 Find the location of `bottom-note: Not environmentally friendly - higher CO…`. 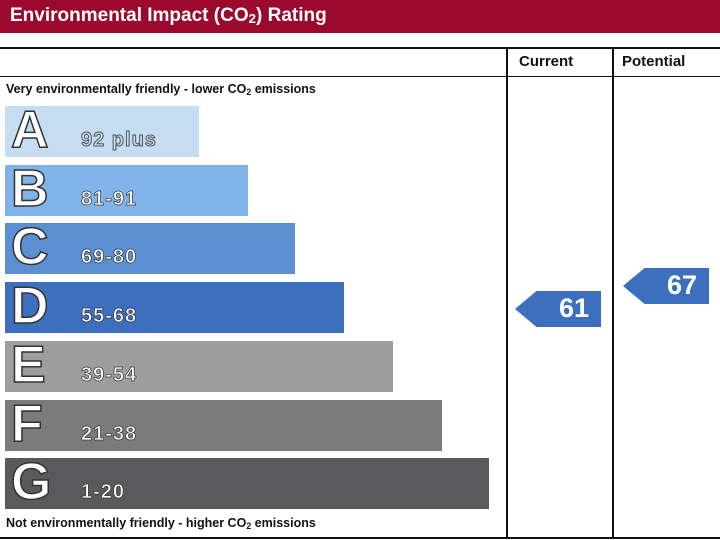

bottom-note: Not environmentally friendly - higher CO… is located at coordinates (161, 523).